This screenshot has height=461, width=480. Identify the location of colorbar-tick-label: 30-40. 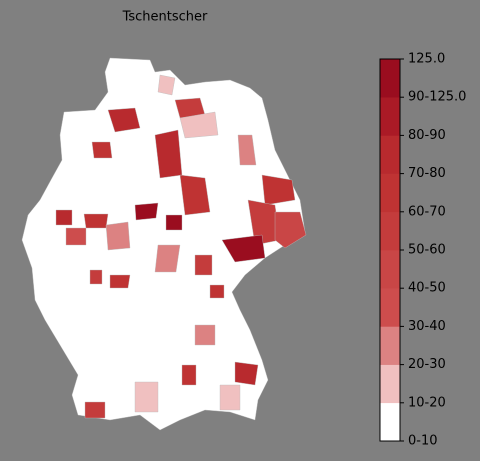
(427, 326).